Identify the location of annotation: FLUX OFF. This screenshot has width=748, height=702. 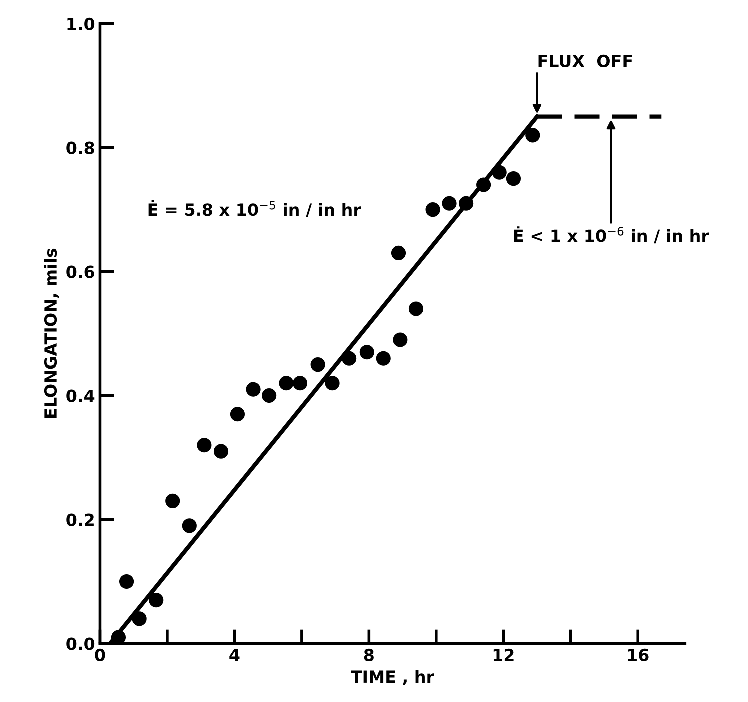
(585, 61).